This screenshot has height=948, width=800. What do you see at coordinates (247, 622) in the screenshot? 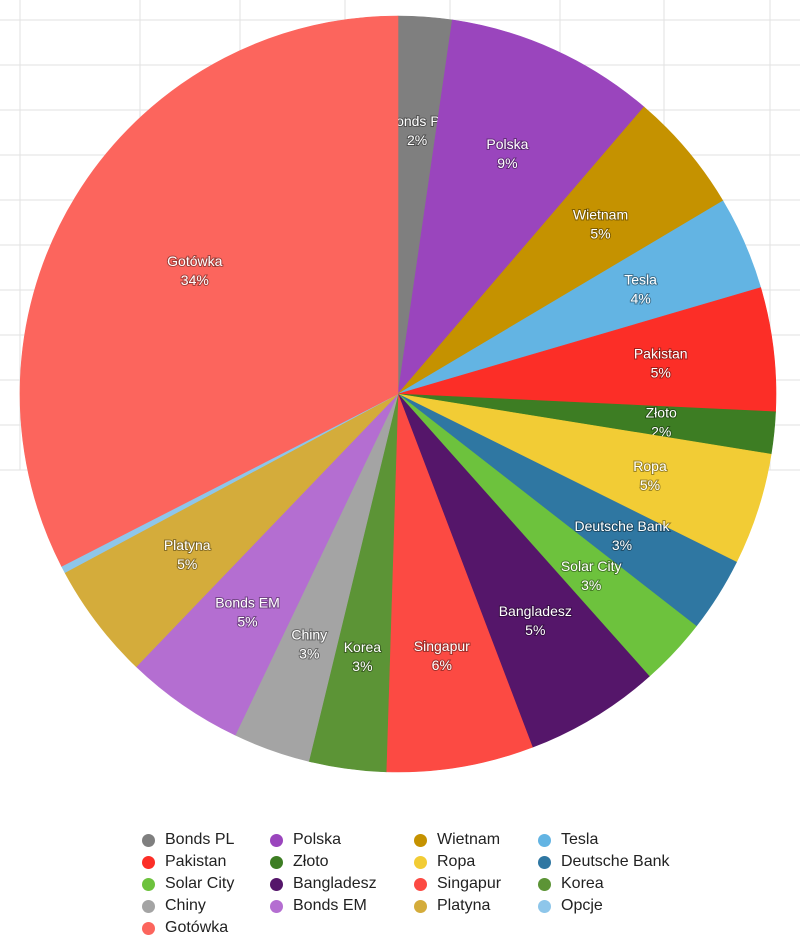
I see `slice-percent-bonds-em: 5%` at bounding box center [247, 622].